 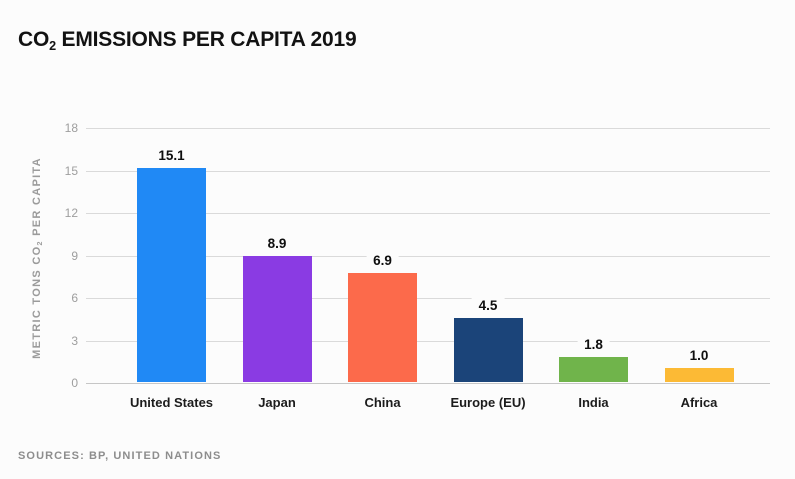 What do you see at coordinates (488, 306) in the screenshot?
I see `bar-value-label: 4.5` at bounding box center [488, 306].